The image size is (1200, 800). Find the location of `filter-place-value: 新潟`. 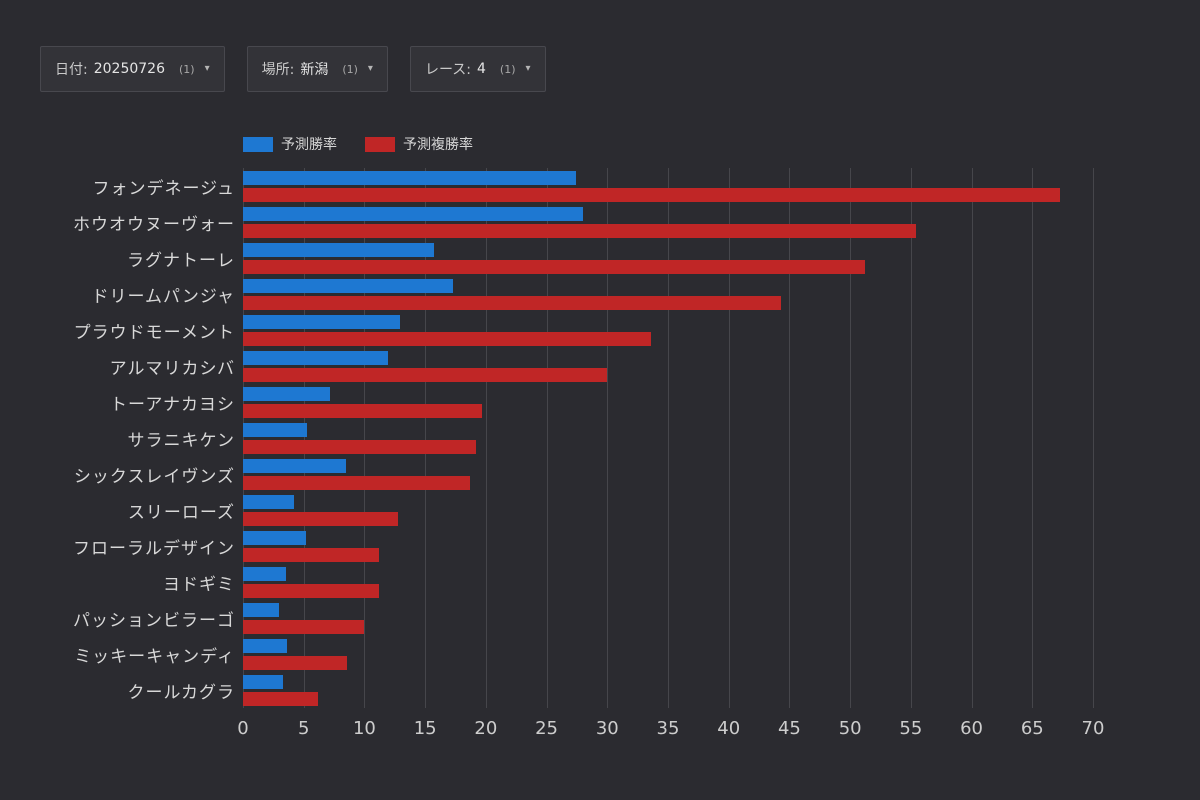

filter-place-value: 新潟 is located at coordinates (314, 70).